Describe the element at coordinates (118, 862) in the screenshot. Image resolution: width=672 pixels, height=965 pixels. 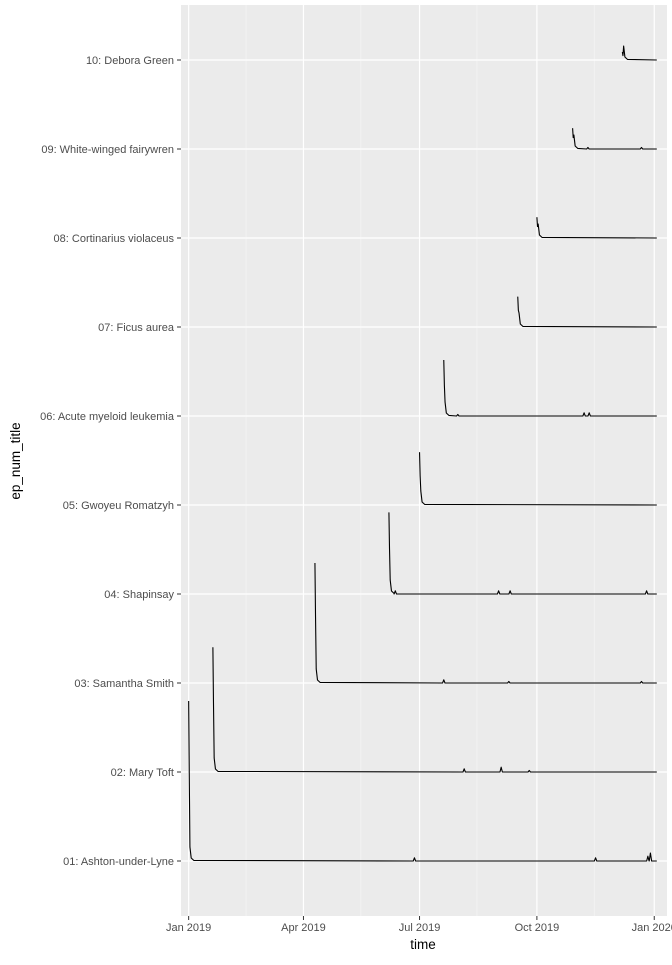
I see `y-tick-label: 01: Ashton-under-Lyne` at that location.